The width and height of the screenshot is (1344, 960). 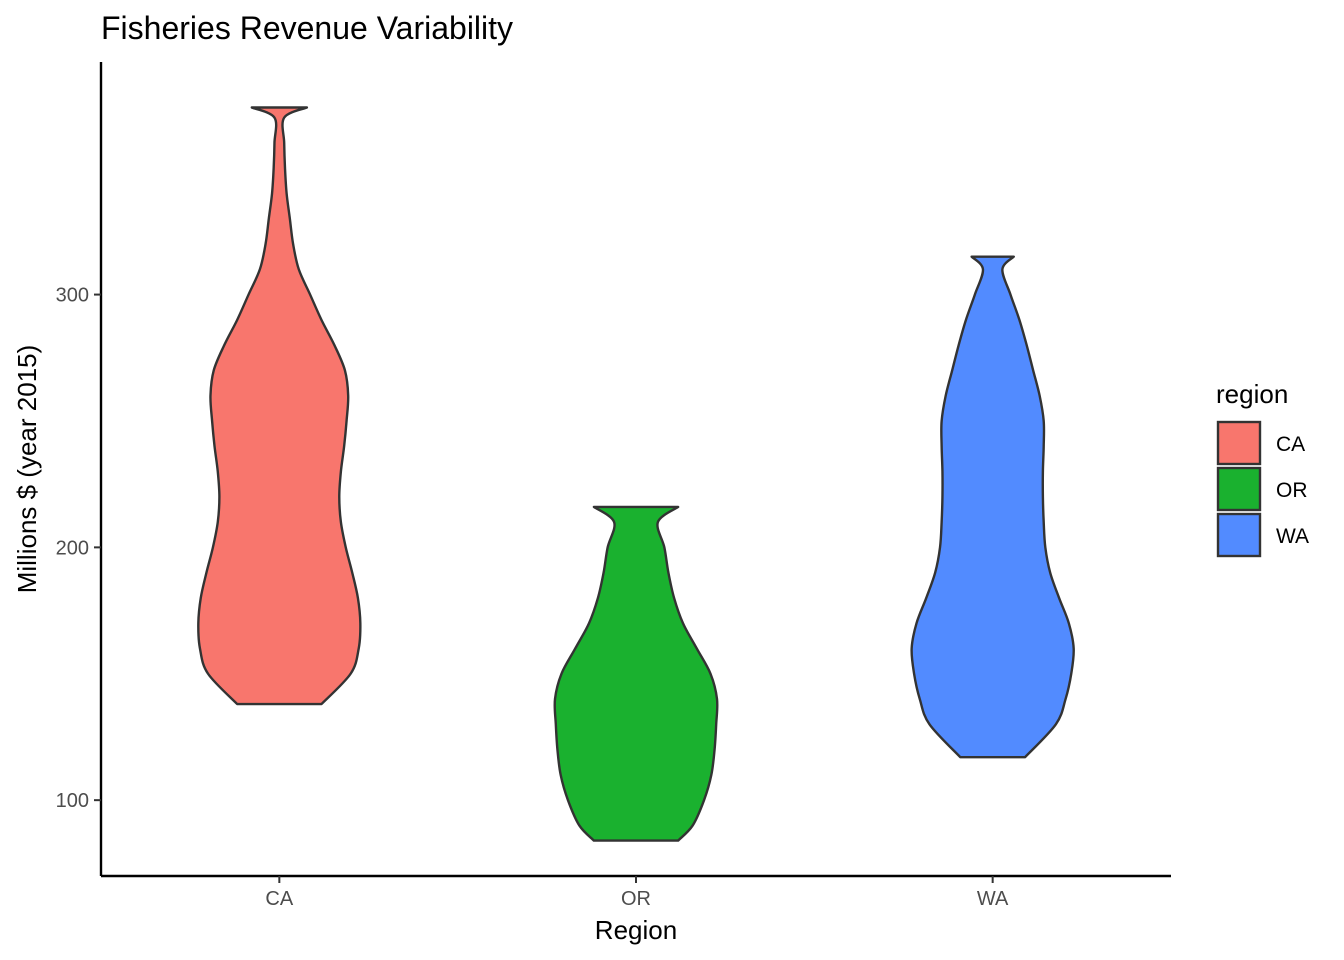 I want to click on legend-label-or: OR, so click(x=1292, y=490).